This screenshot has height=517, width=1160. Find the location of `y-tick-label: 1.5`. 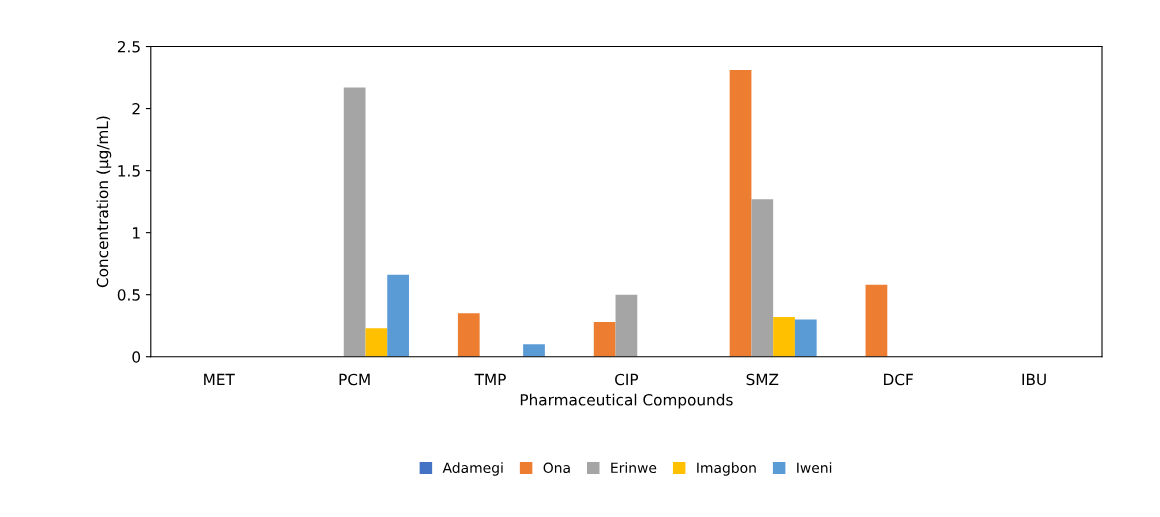

y-tick-label: 1.5 is located at coordinates (129, 171).